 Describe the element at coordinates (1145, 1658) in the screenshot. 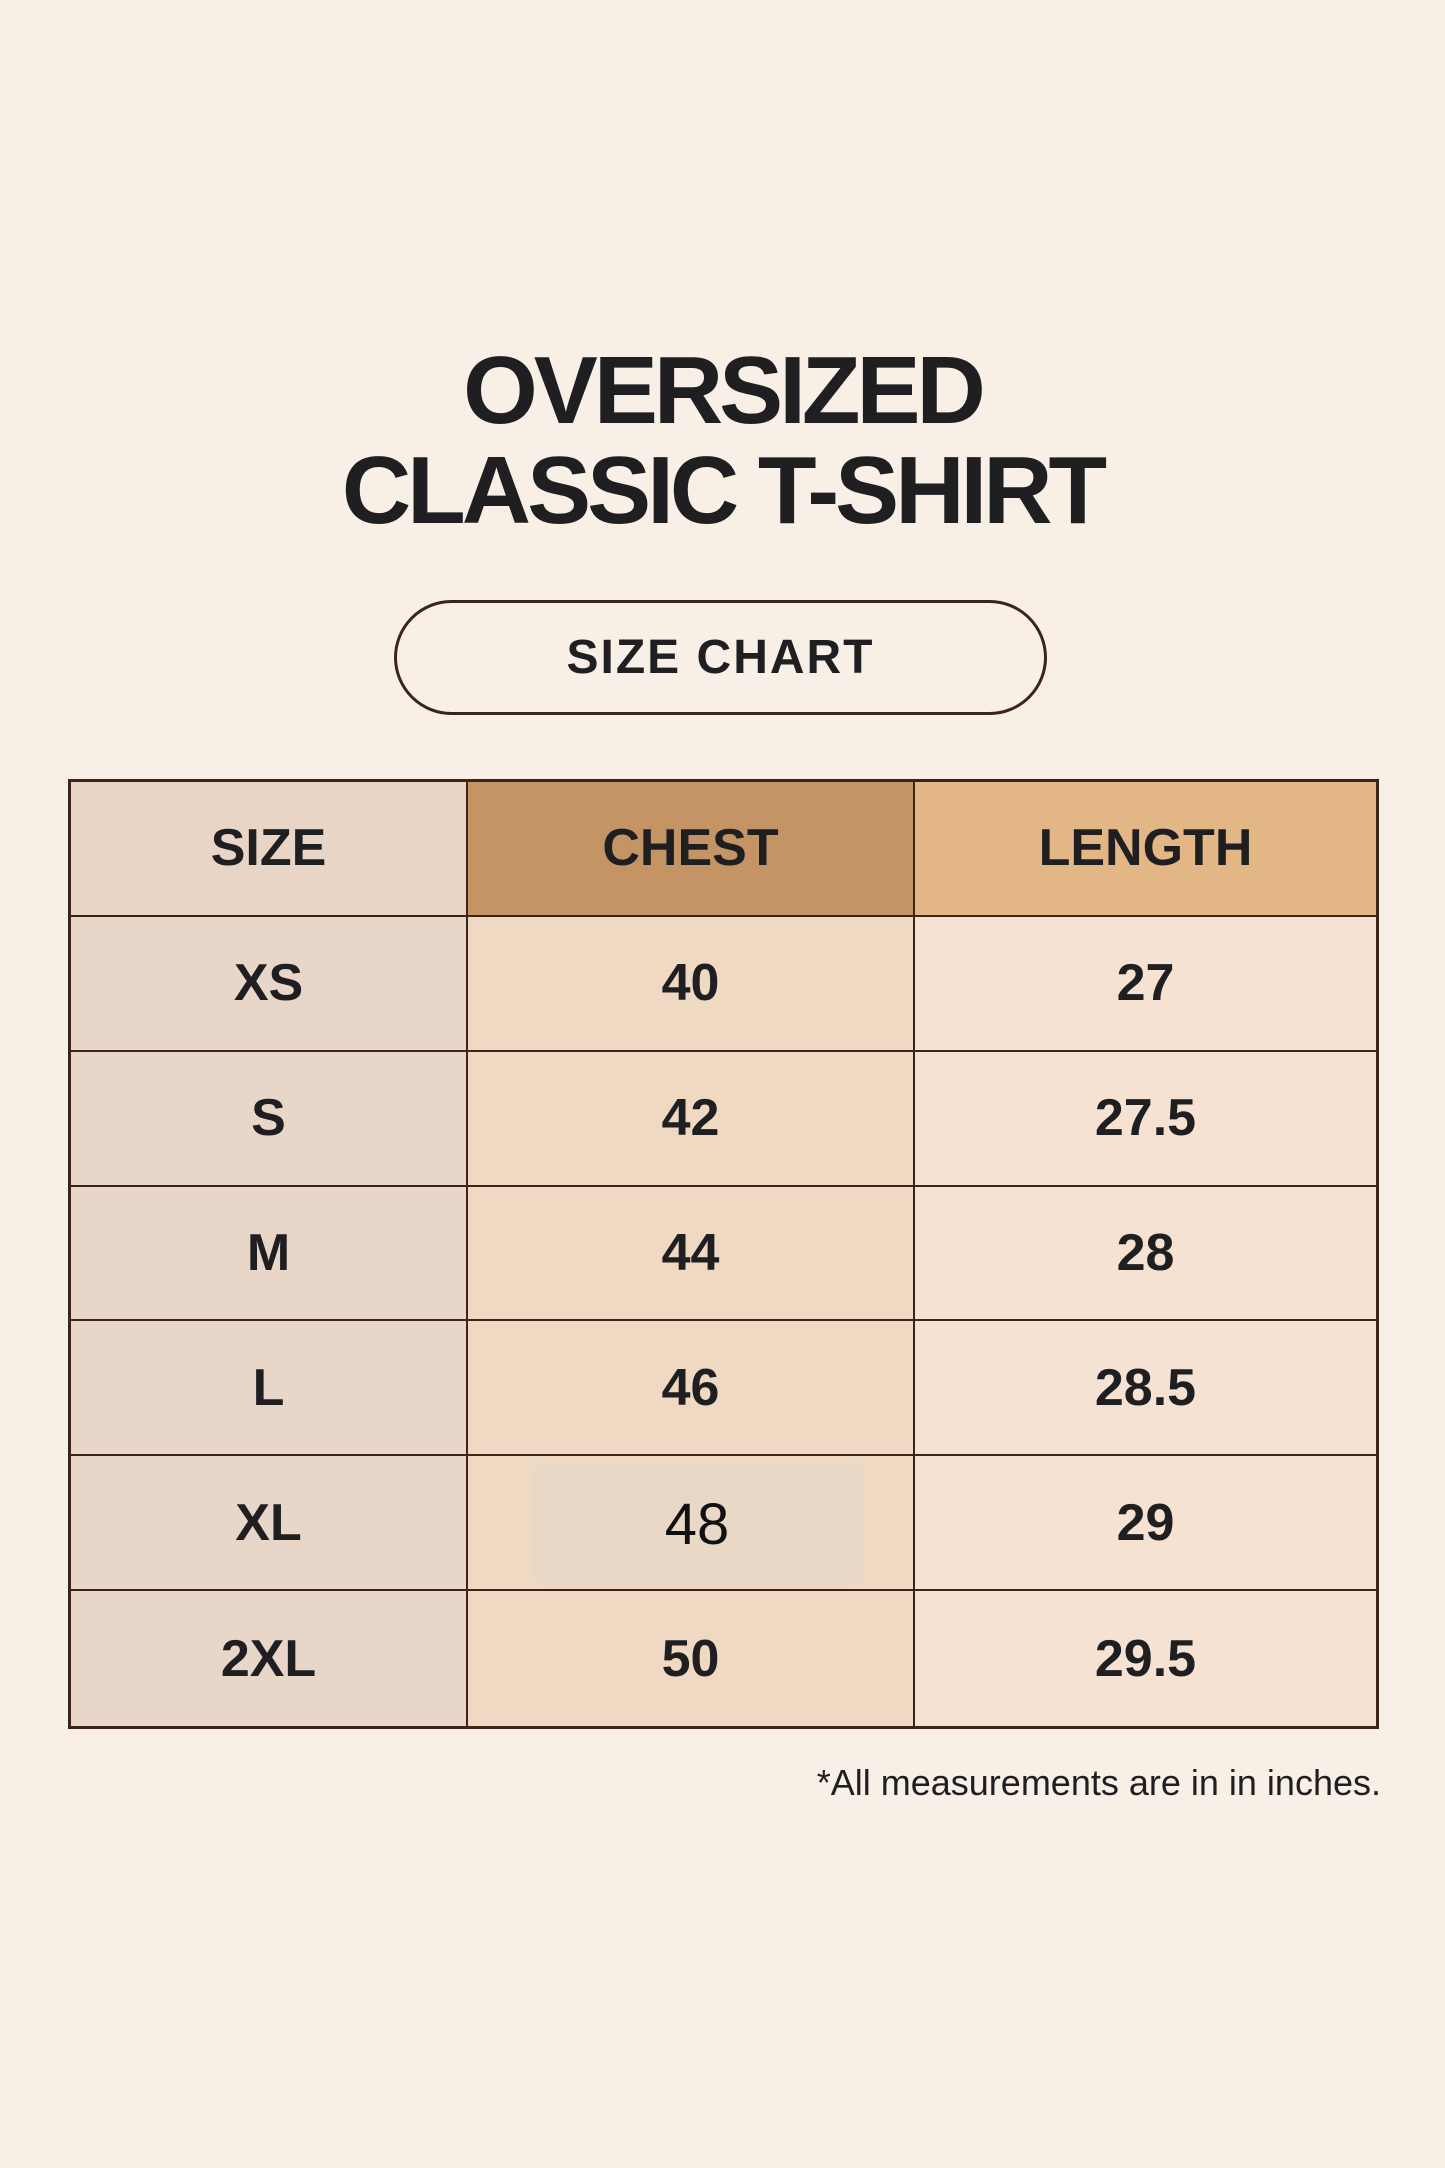

I see `cell-length: 29.5` at that location.